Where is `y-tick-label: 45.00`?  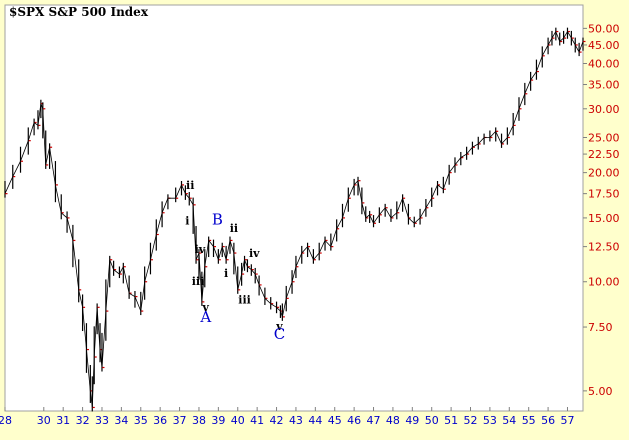 y-tick-label: 45.00 is located at coordinates (604, 45).